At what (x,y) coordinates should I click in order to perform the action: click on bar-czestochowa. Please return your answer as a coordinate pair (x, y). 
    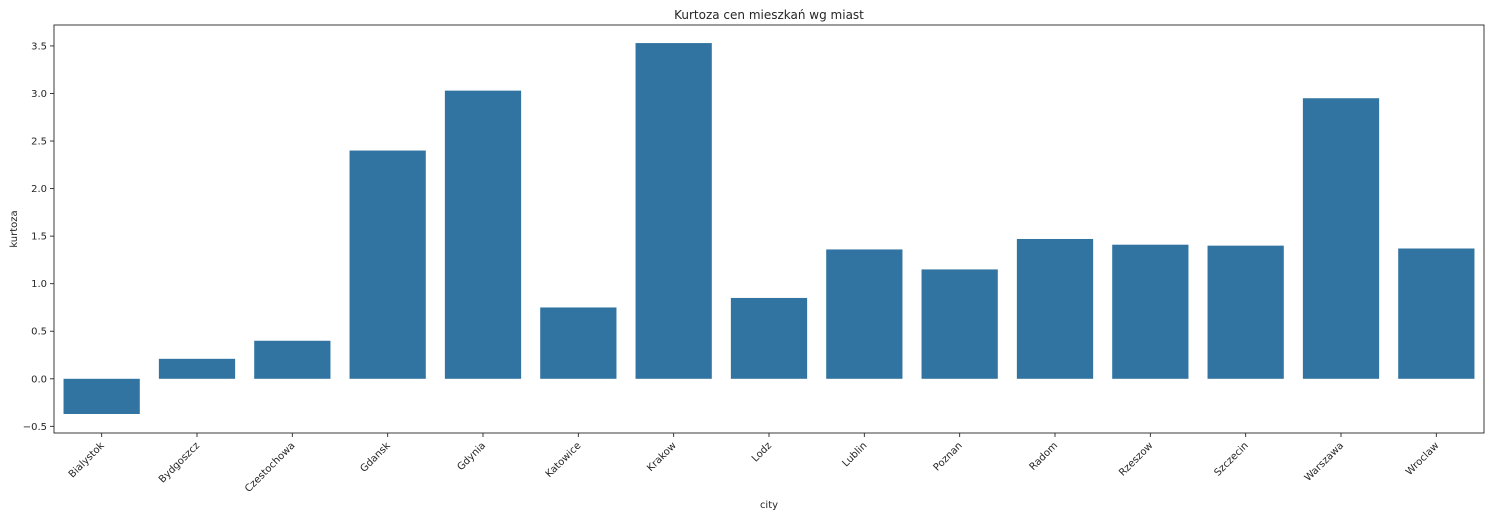
    Looking at the image, I should click on (292, 359).